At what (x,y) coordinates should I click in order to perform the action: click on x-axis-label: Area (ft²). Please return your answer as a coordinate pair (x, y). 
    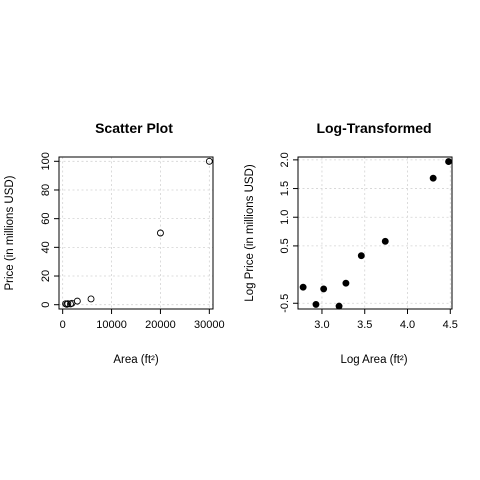
    Looking at the image, I should click on (136, 360).